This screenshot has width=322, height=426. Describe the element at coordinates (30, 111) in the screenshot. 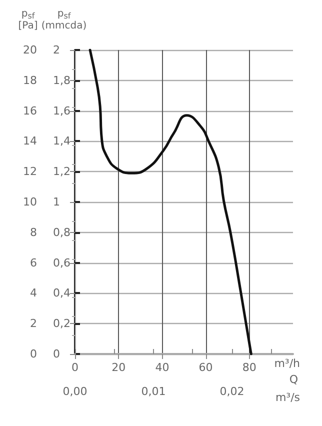

I see `y-tick-label: 16` at that location.